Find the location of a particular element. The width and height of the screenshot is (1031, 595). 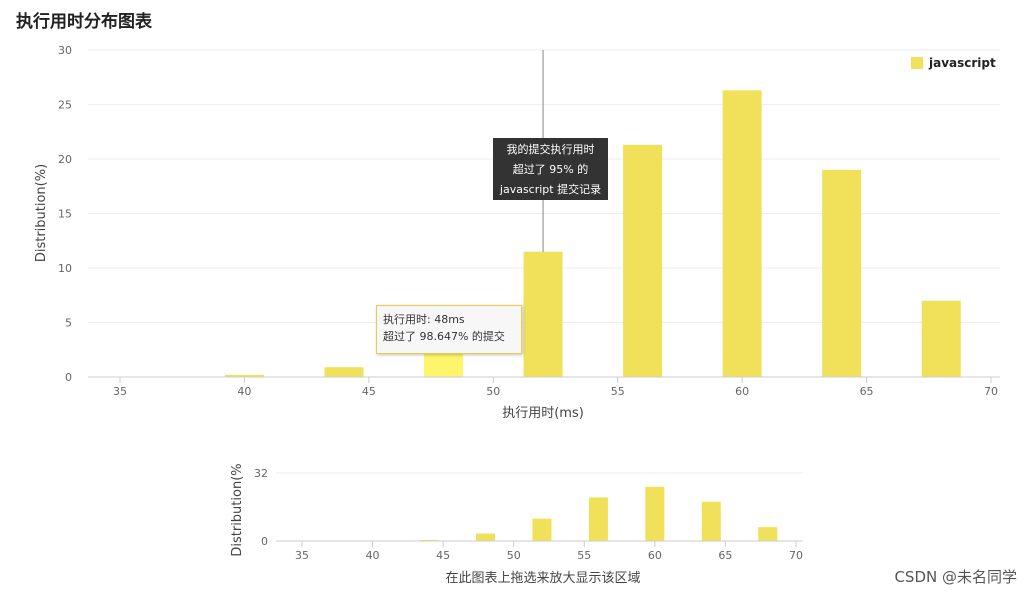

watermark: CSDN @未名同学 is located at coordinates (955, 577).